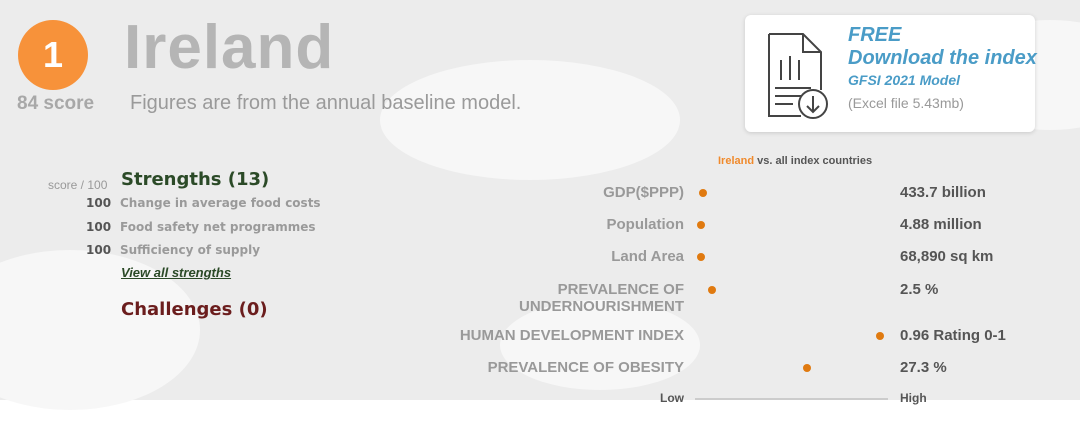 The width and height of the screenshot is (1080, 424). Describe the element at coordinates (798, 76) in the screenshot. I see `document-download-icon` at that location.